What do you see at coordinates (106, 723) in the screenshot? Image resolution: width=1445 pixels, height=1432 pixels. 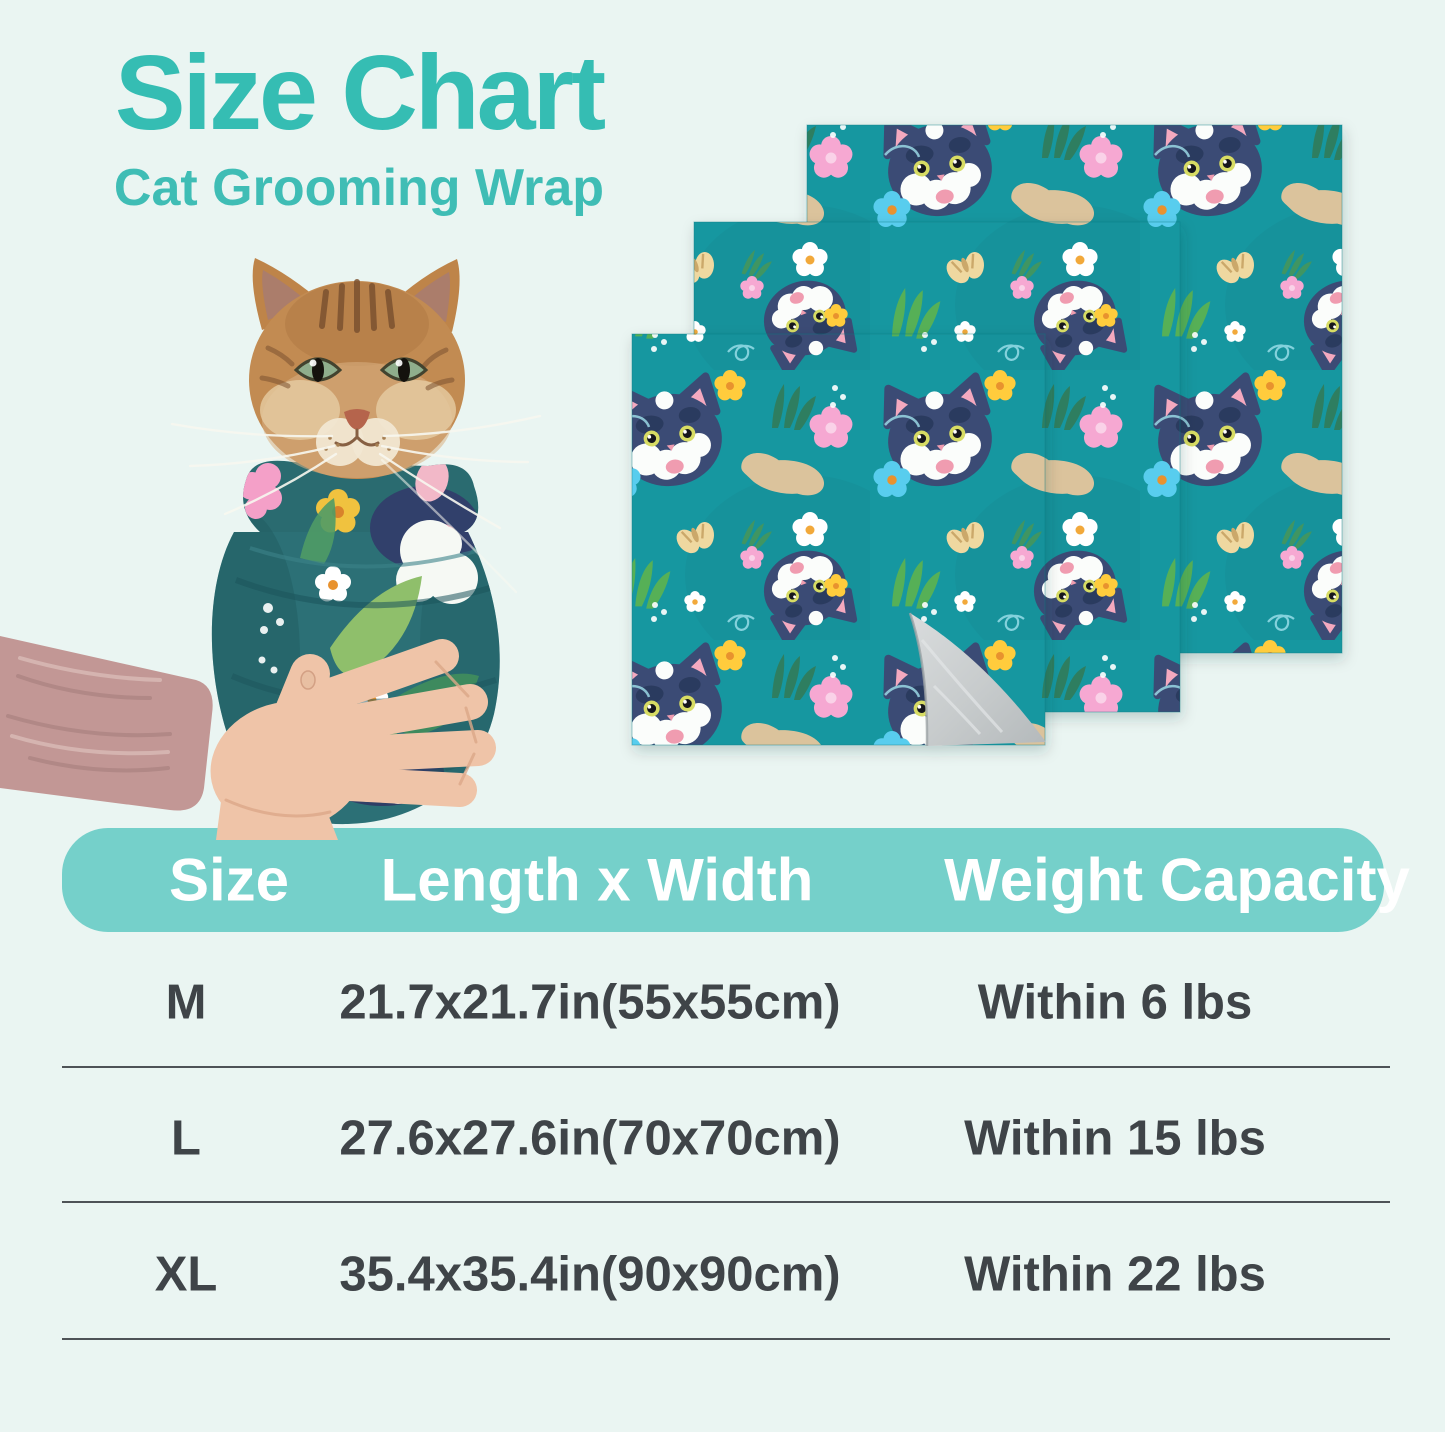 I see `sleeved-arm` at bounding box center [106, 723].